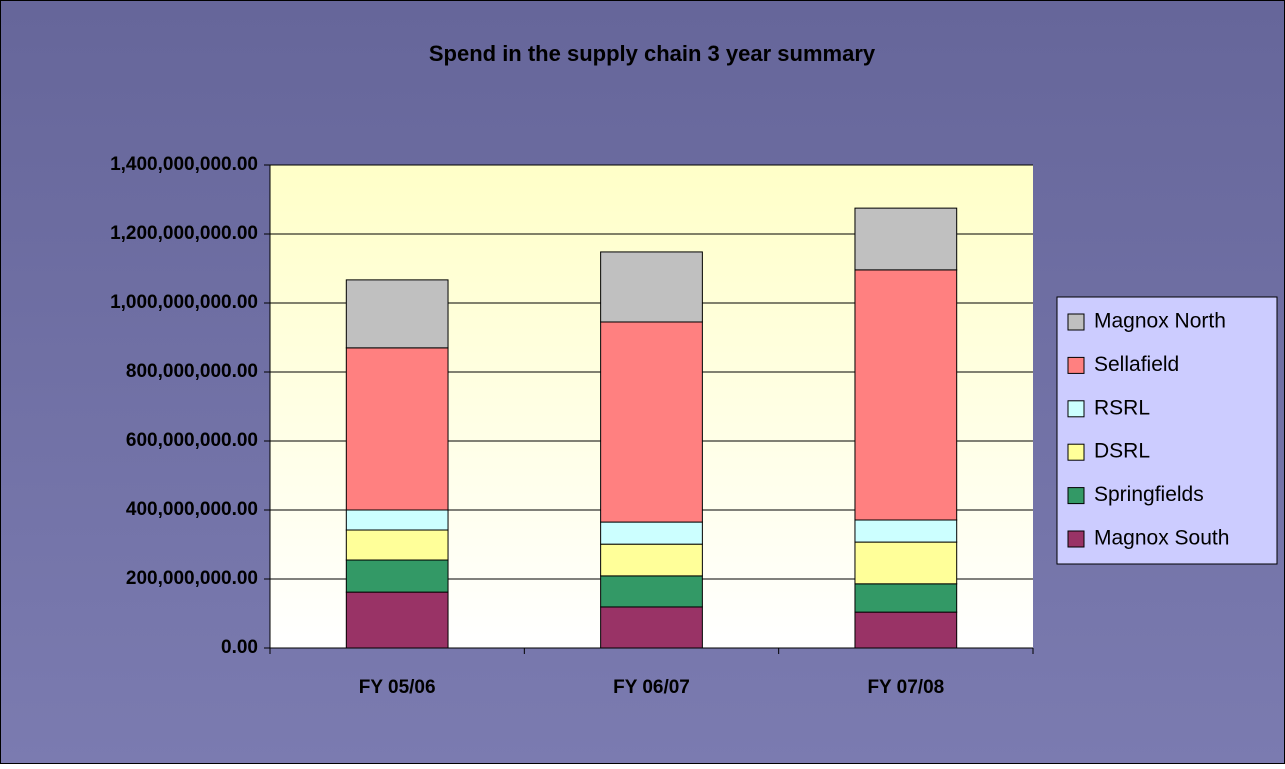 The height and width of the screenshot is (769, 1285). I want to click on y-tick-label: 1,400,000,000.00, so click(184, 164).